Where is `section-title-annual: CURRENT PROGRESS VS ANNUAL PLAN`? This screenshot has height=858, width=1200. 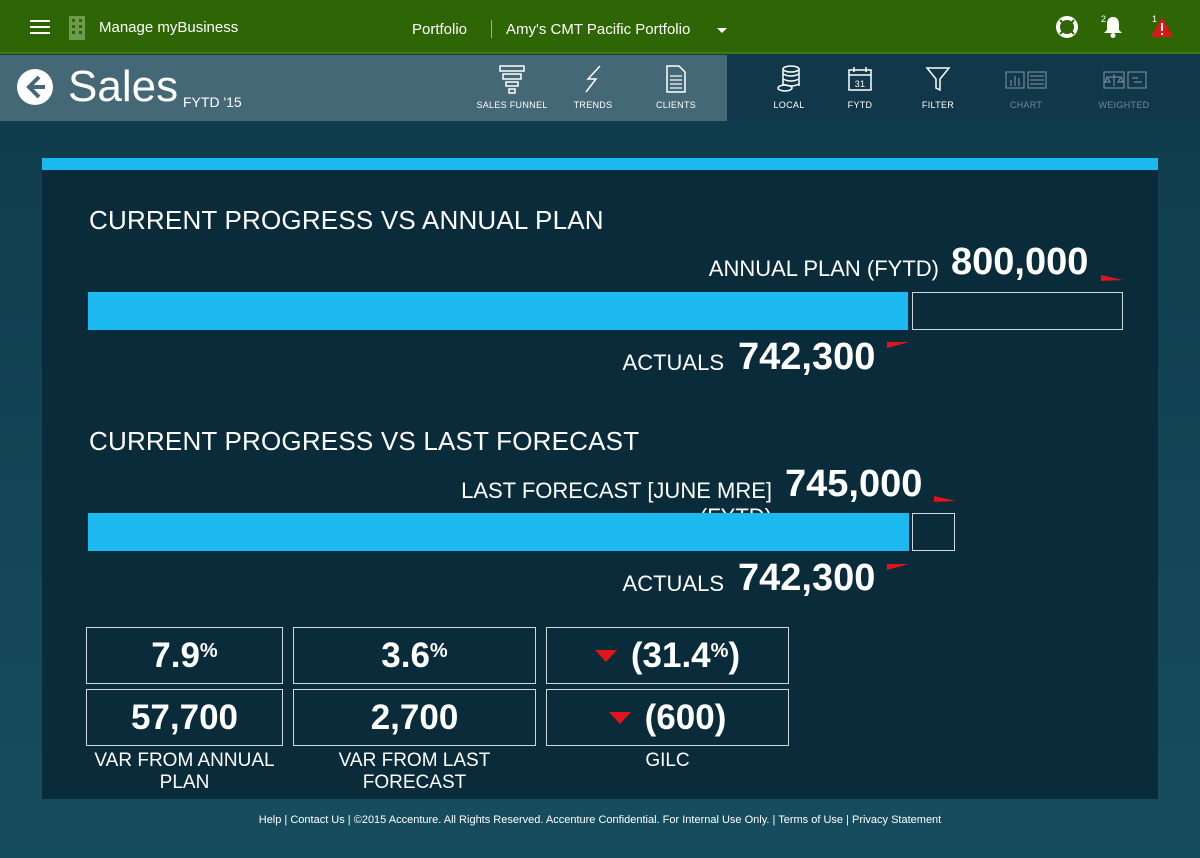
section-title-annual: CURRENT PROGRESS VS ANNUAL PLAN is located at coordinates (346, 220).